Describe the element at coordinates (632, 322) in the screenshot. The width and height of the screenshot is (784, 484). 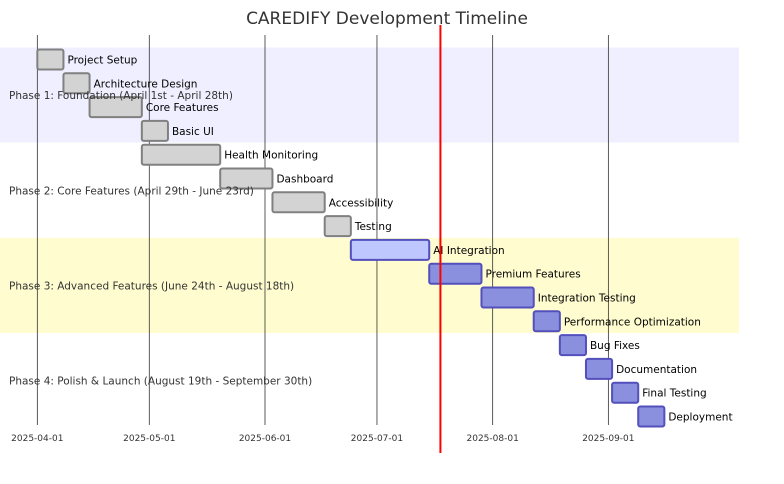
I see `task-label: Performance Optimization` at that location.